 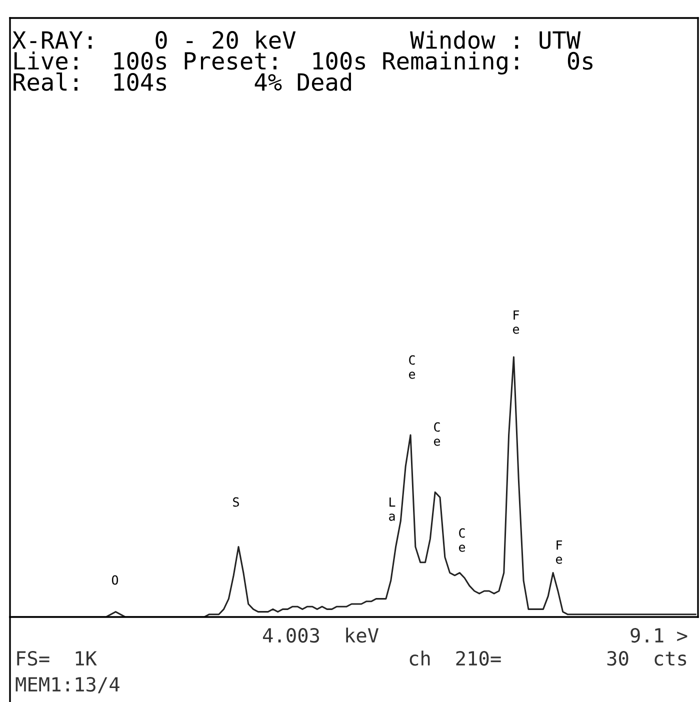 I want to click on text: X-RAY: 0 - 20 keV Window : UTW, so click(x=296, y=39).